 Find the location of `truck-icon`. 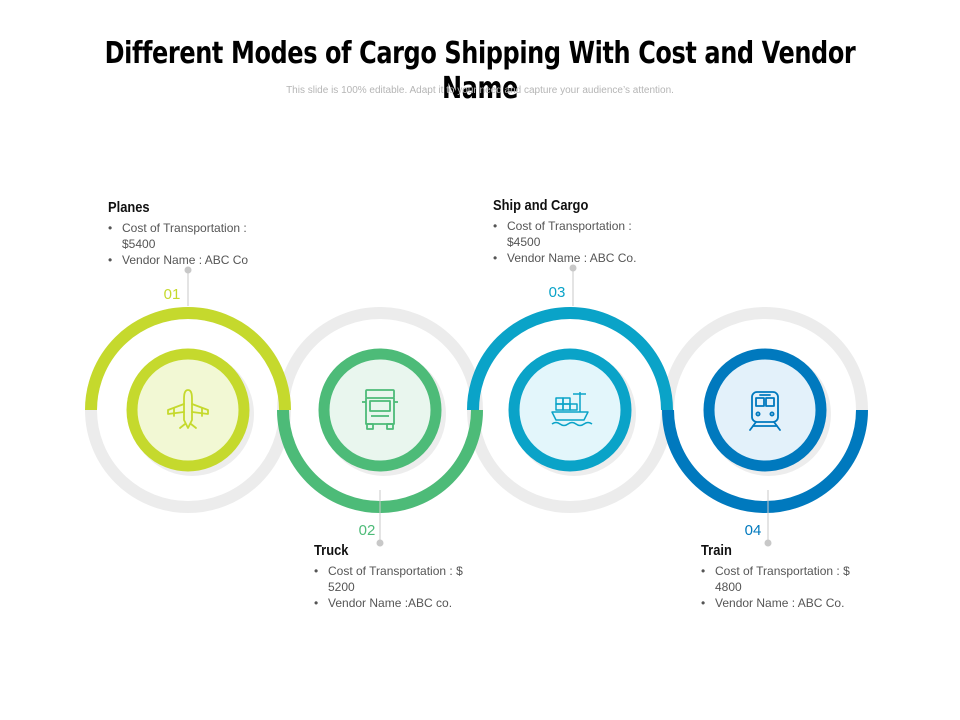

truck-icon is located at coordinates (380, 409).